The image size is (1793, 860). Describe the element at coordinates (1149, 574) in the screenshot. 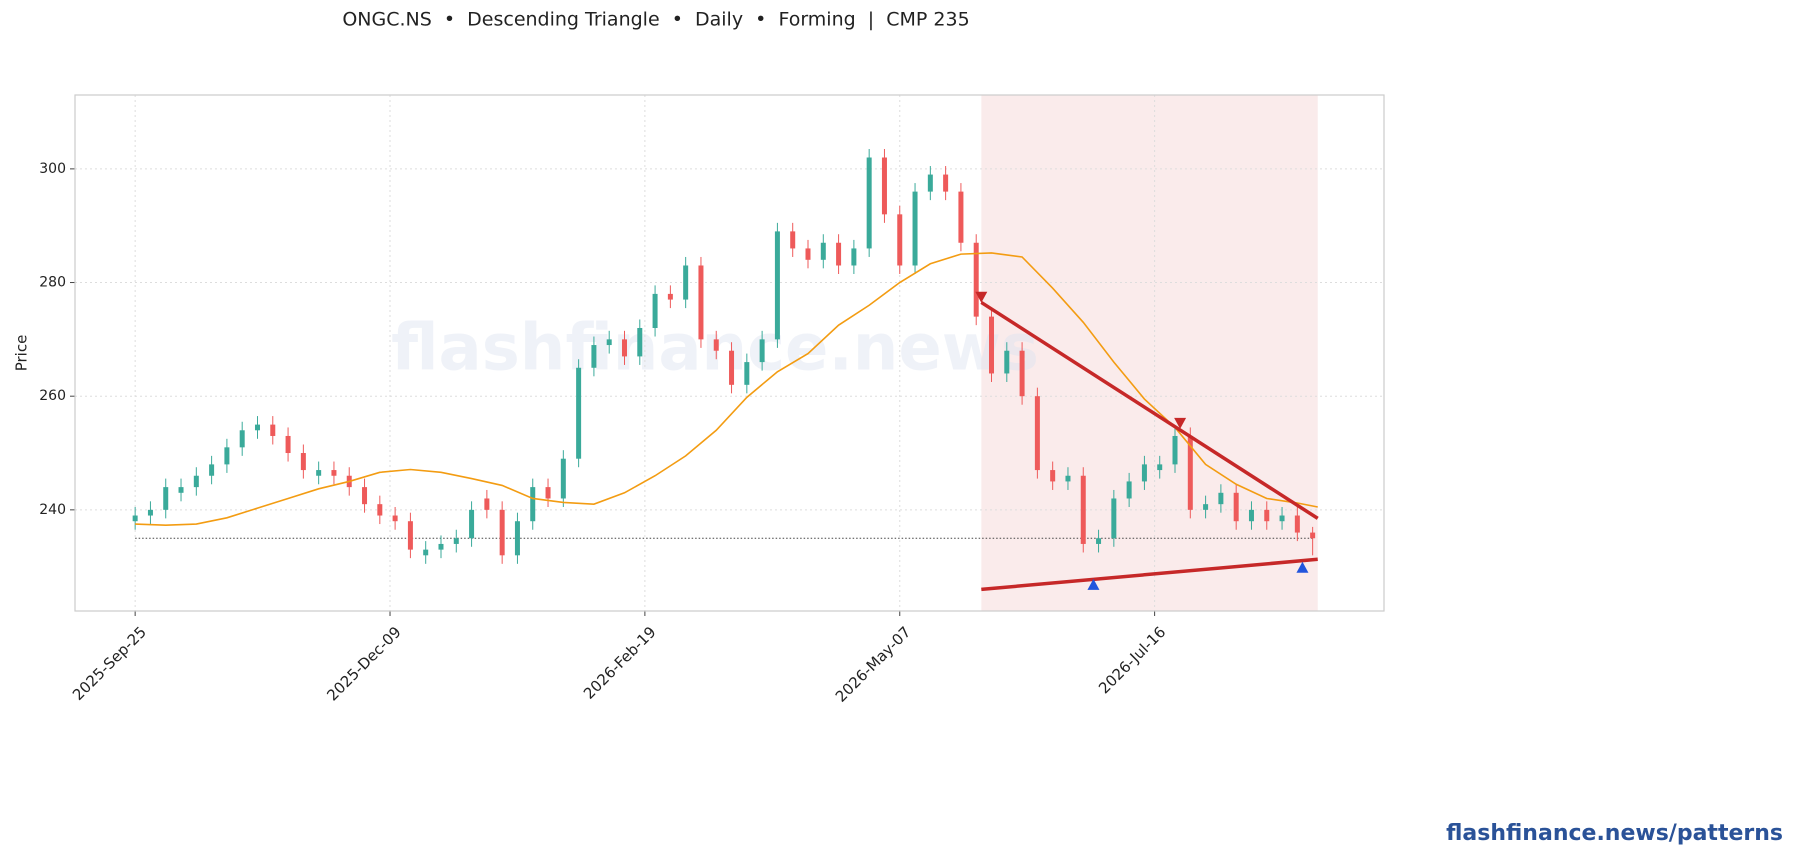

I see `support-line` at that location.